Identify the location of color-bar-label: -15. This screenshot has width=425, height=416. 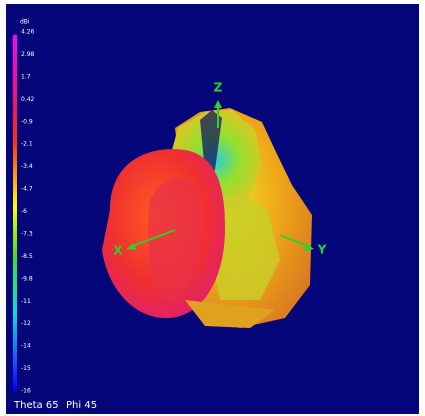
(26, 368).